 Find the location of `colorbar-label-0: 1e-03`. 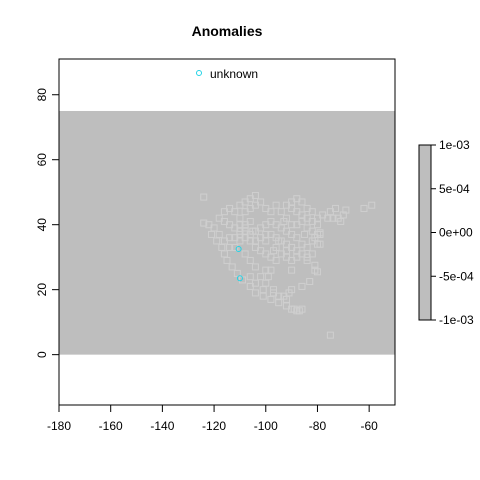

colorbar-label-0: 1e-03 is located at coordinates (454, 145).